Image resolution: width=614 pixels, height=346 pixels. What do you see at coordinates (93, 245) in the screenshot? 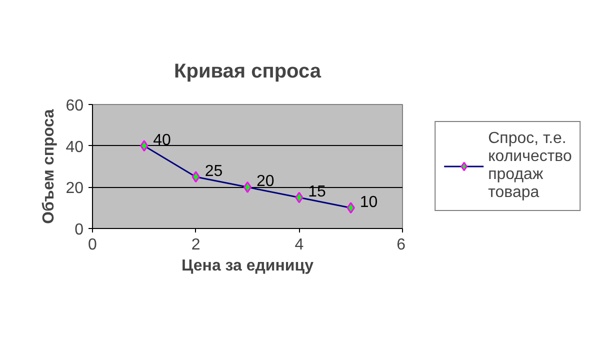
I see `x-tick-label: 0` at bounding box center [93, 245].